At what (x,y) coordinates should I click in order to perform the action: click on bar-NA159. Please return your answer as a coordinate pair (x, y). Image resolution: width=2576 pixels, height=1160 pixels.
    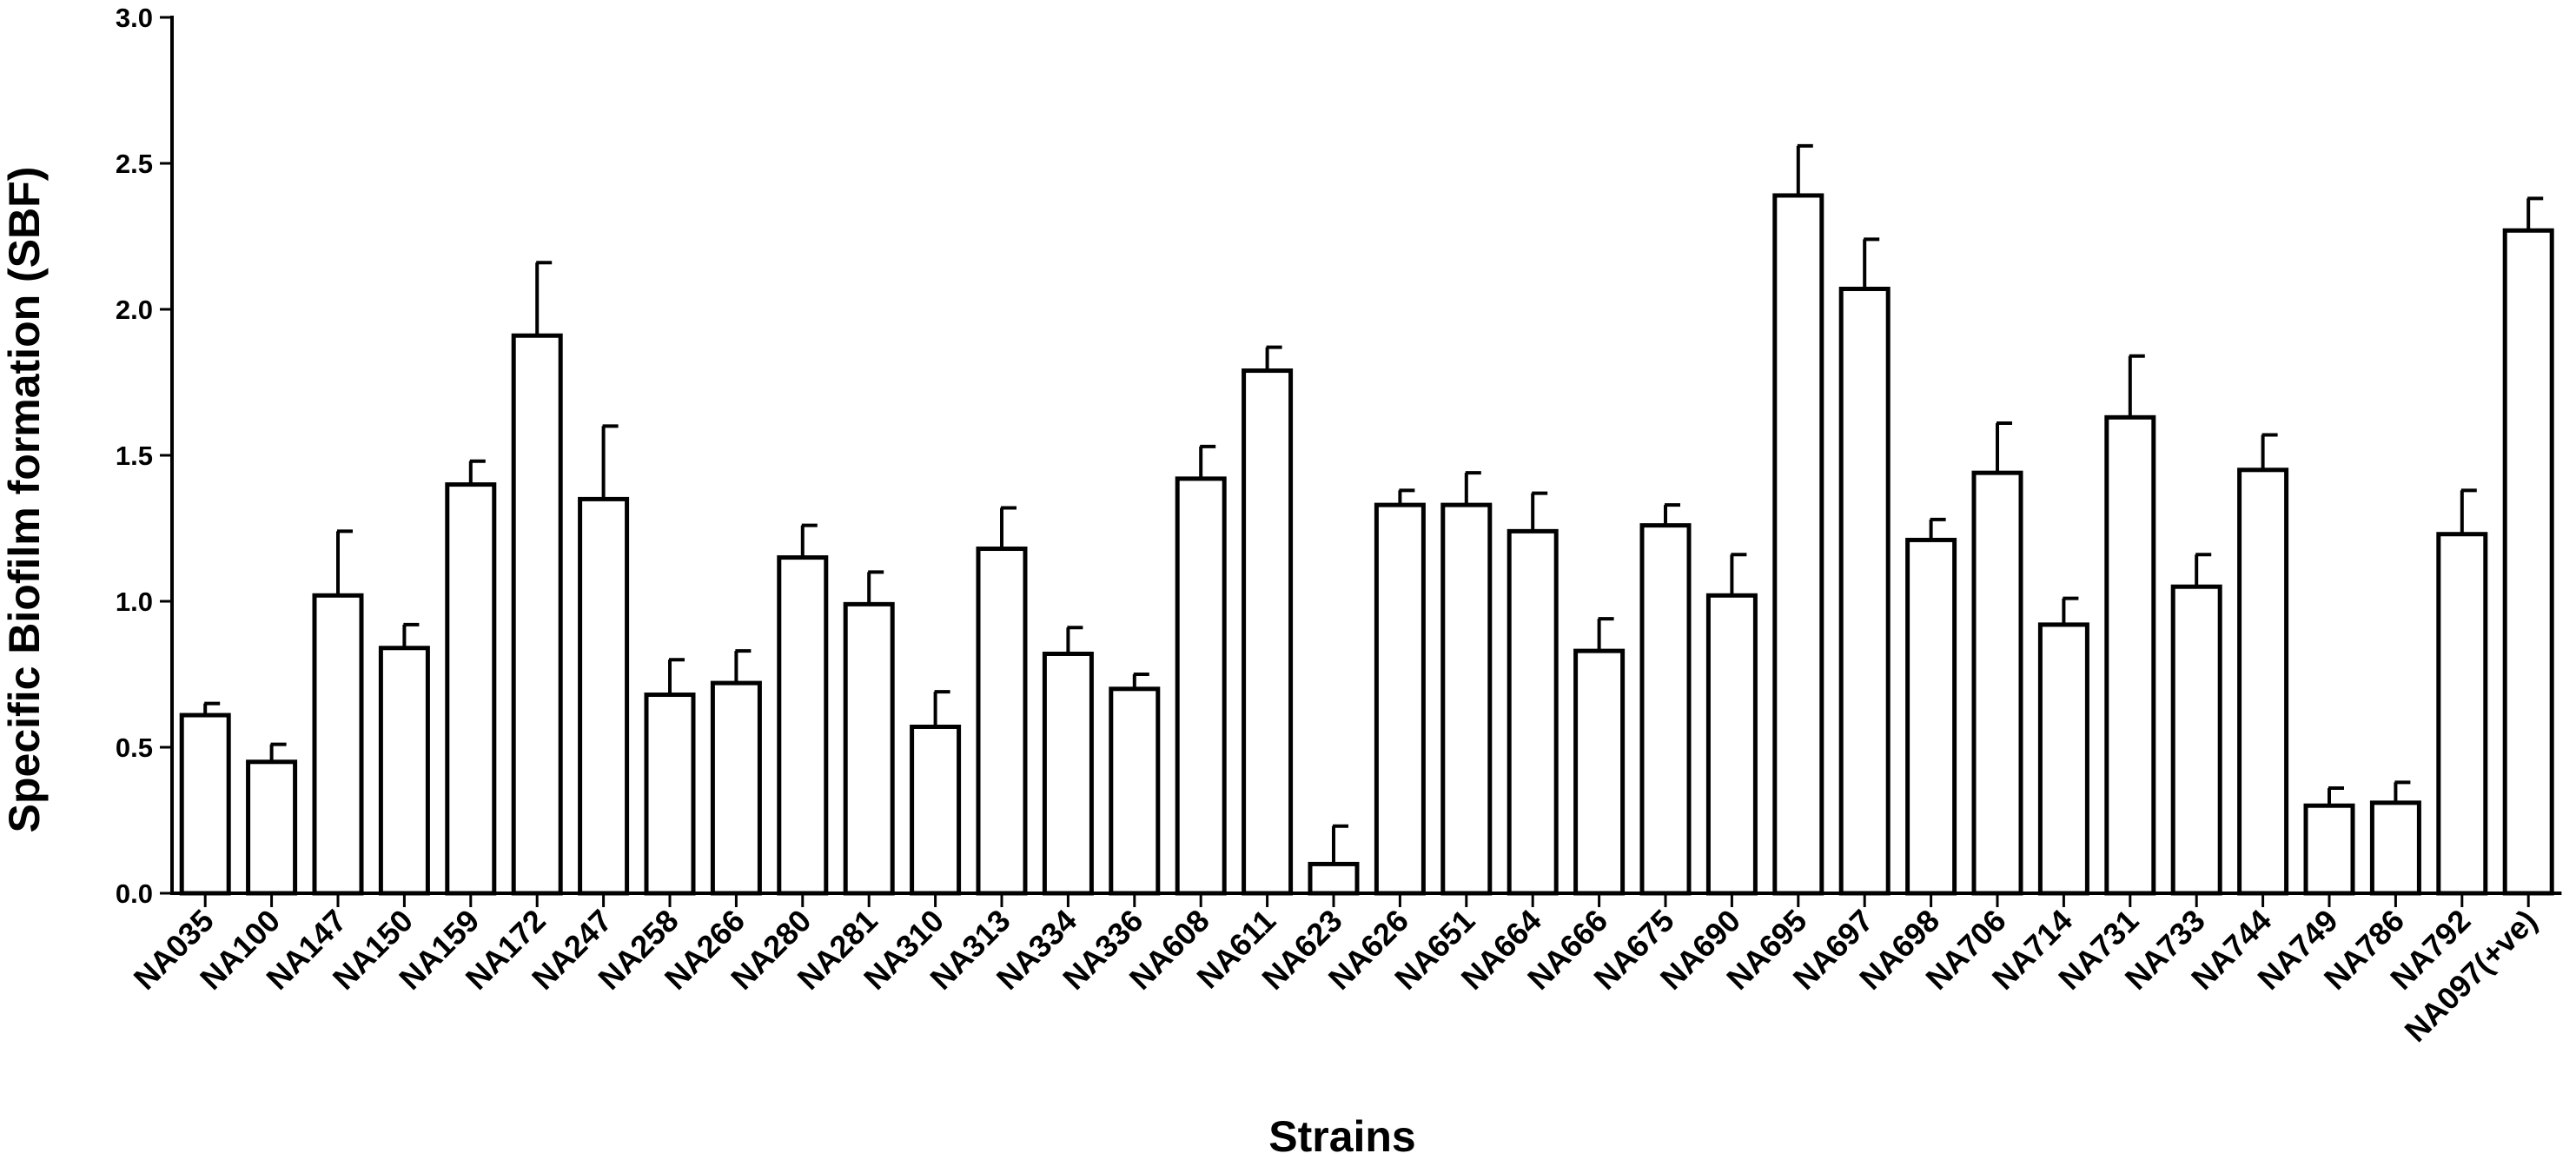
    Looking at the image, I should click on (471, 689).